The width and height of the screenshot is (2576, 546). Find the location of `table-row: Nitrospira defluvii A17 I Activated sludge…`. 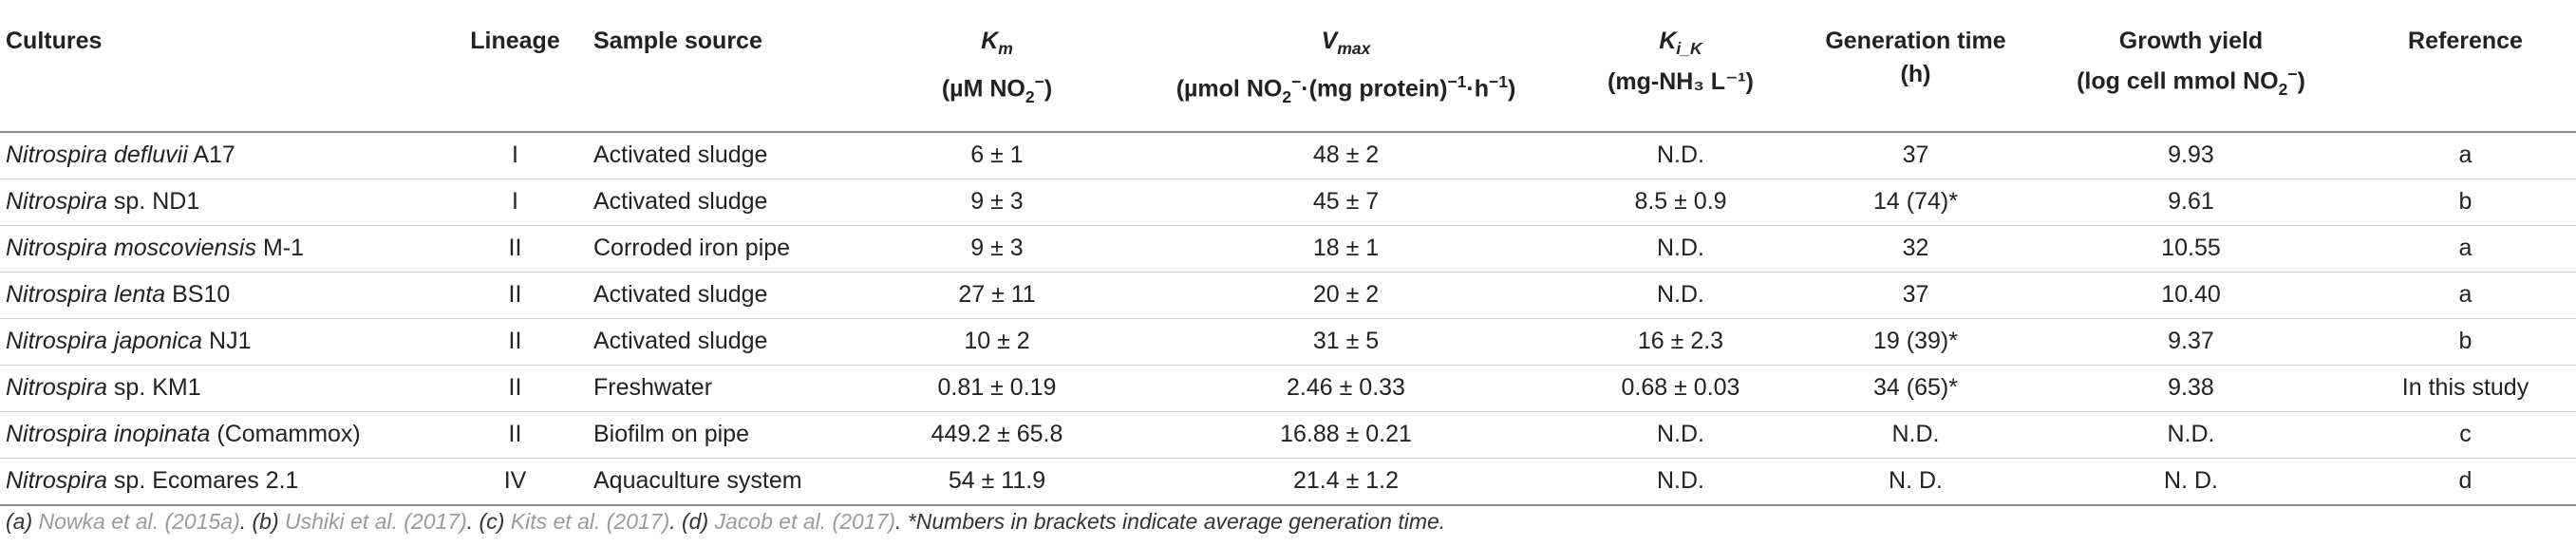

table-row: Nitrospira defluvii A17 I Activated sludge… is located at coordinates (1288, 155).